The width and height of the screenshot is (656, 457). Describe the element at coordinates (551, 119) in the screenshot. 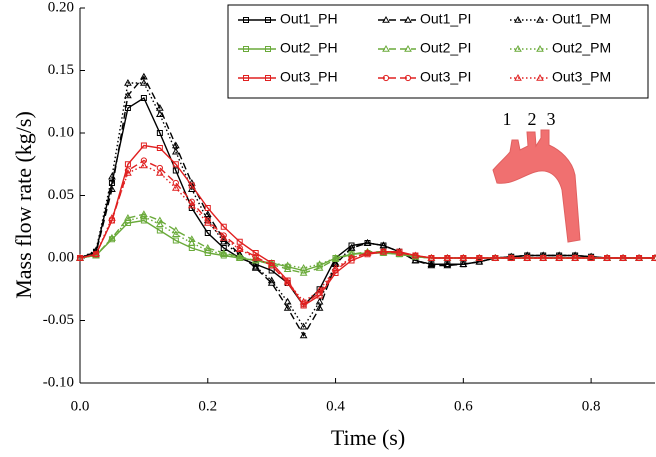

I see `annotation: 3` at that location.